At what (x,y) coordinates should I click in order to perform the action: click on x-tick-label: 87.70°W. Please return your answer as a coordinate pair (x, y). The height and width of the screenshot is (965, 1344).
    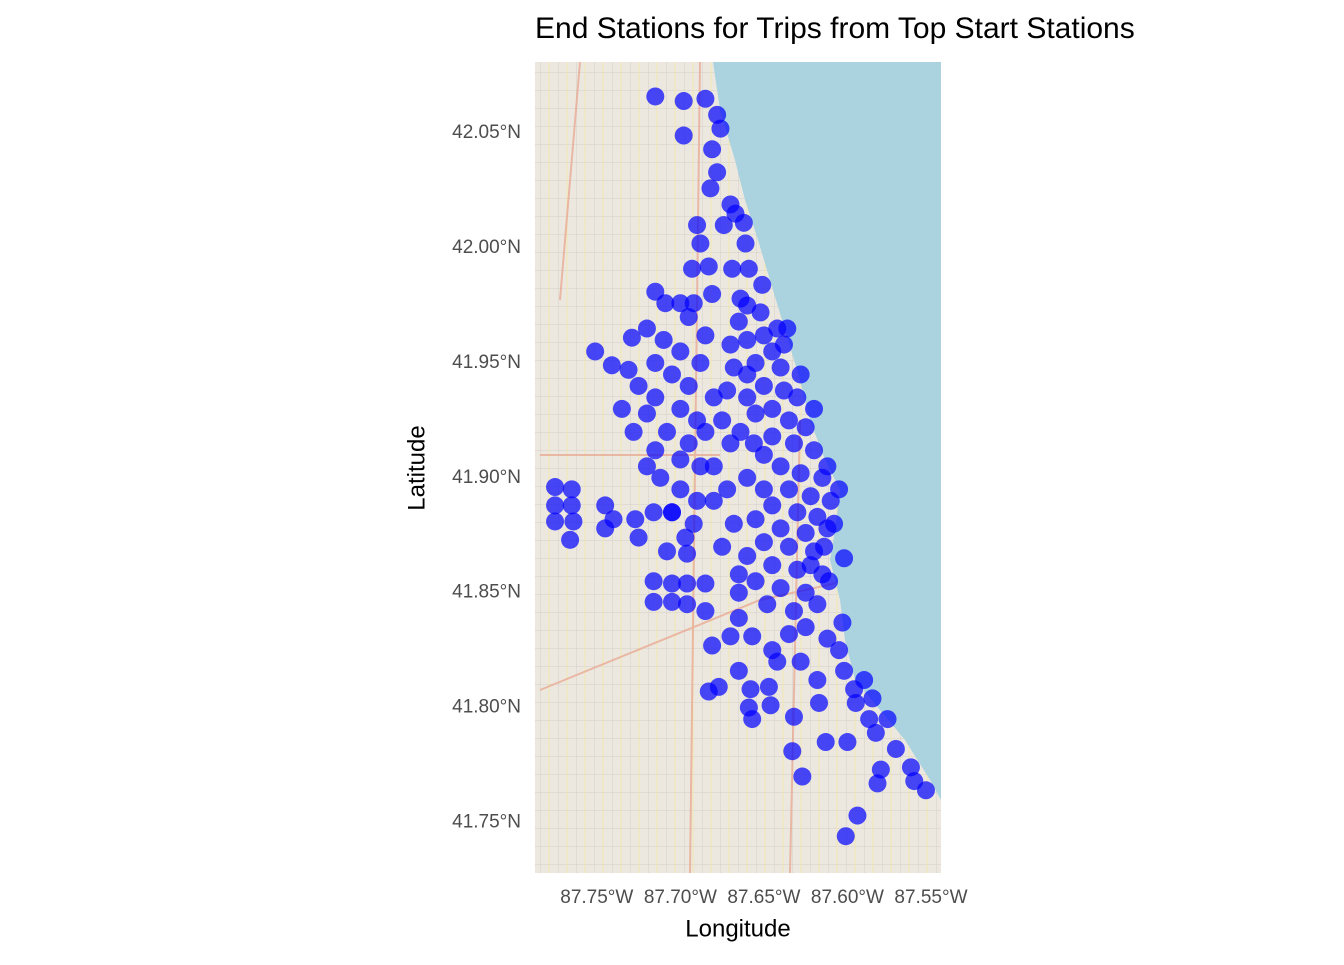
    Looking at the image, I should click on (680, 897).